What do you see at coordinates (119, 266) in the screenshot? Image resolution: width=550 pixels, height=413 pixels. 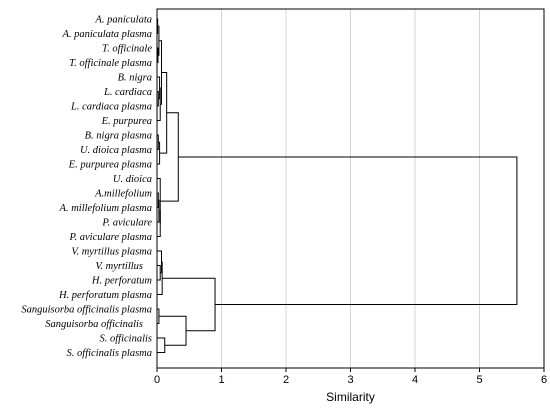 I see `leaf-label: V. myrtillus` at bounding box center [119, 266].